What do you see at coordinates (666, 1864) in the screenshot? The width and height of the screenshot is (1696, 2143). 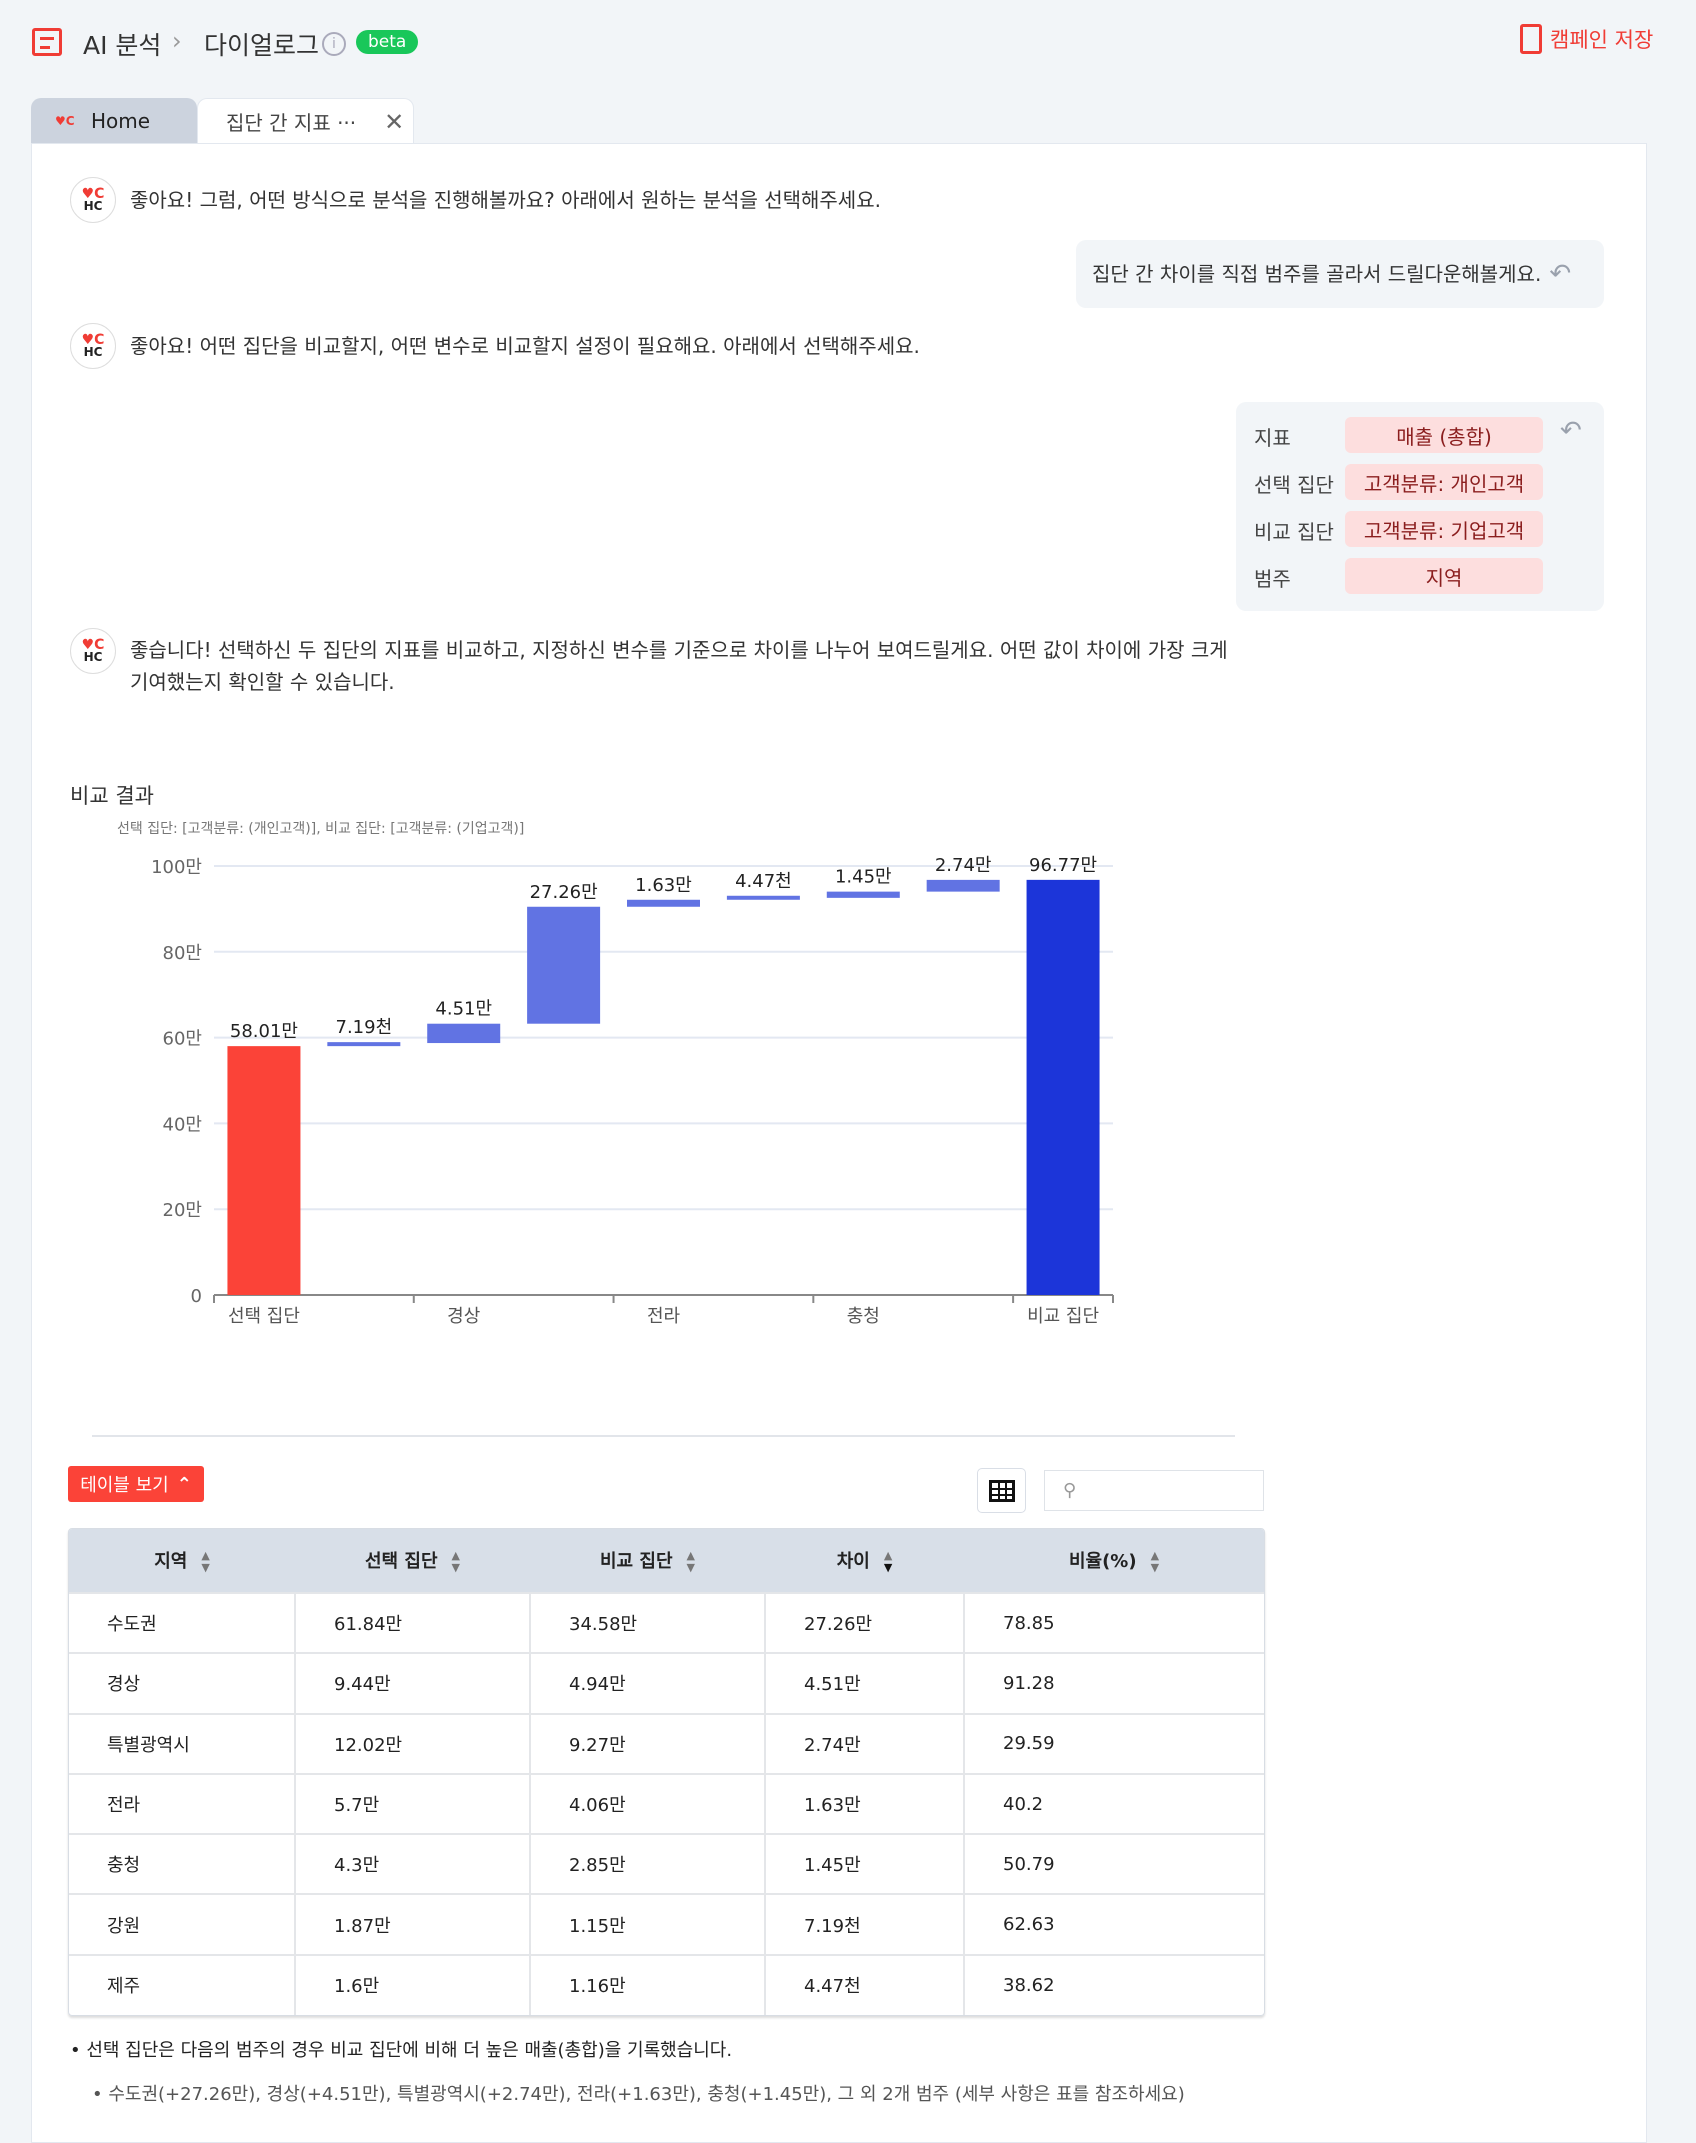 I see `table-row: 충청 4.3만 2.85만 1.45만 50.79` at bounding box center [666, 1864].